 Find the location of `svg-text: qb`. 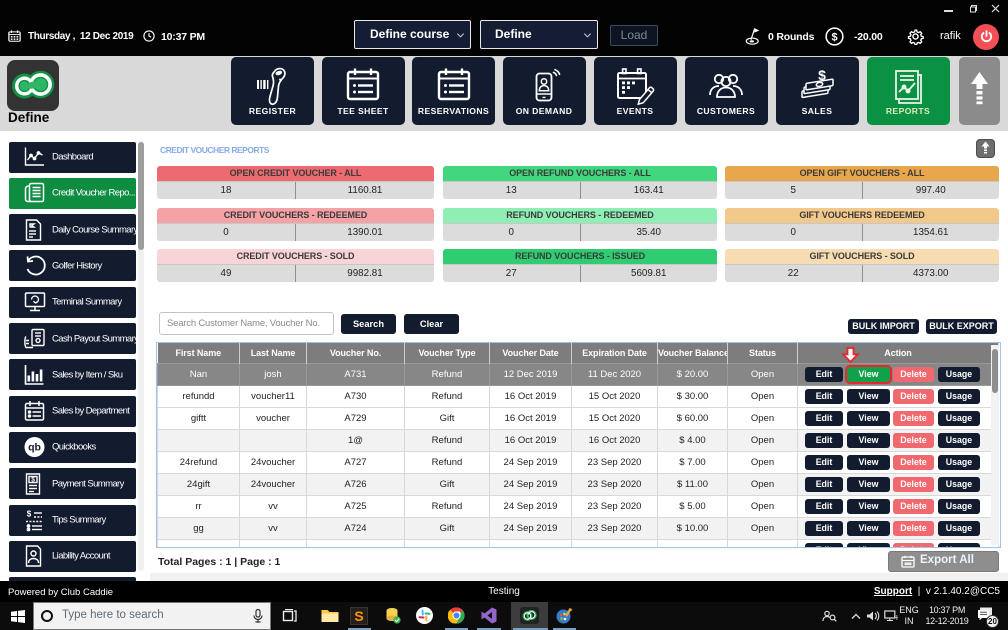

svg-text: qb is located at coordinates (34, 448).